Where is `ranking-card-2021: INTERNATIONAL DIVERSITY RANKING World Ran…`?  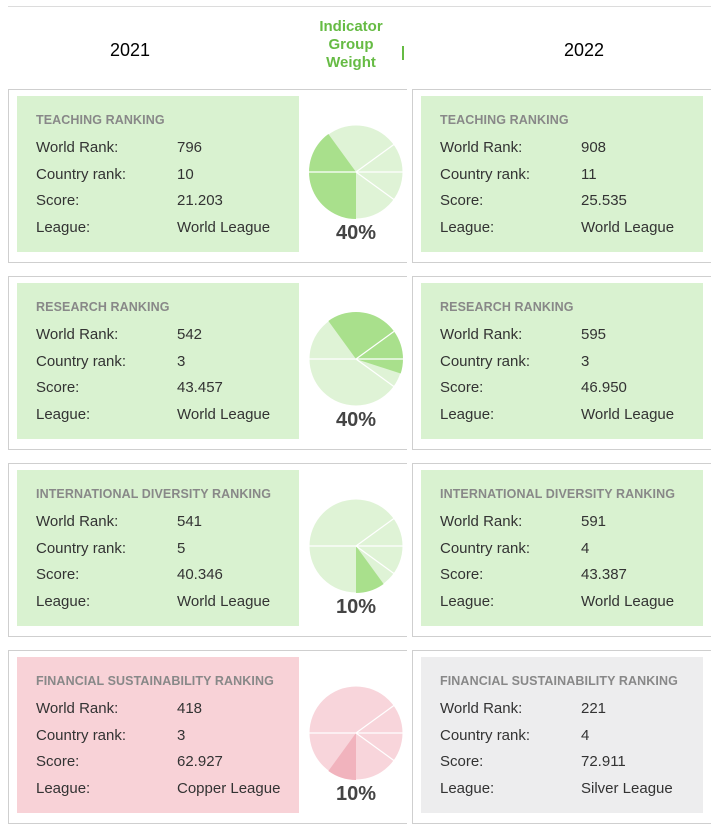 ranking-card-2021: INTERNATIONAL DIVERSITY RANKING World Ran… is located at coordinates (158, 548).